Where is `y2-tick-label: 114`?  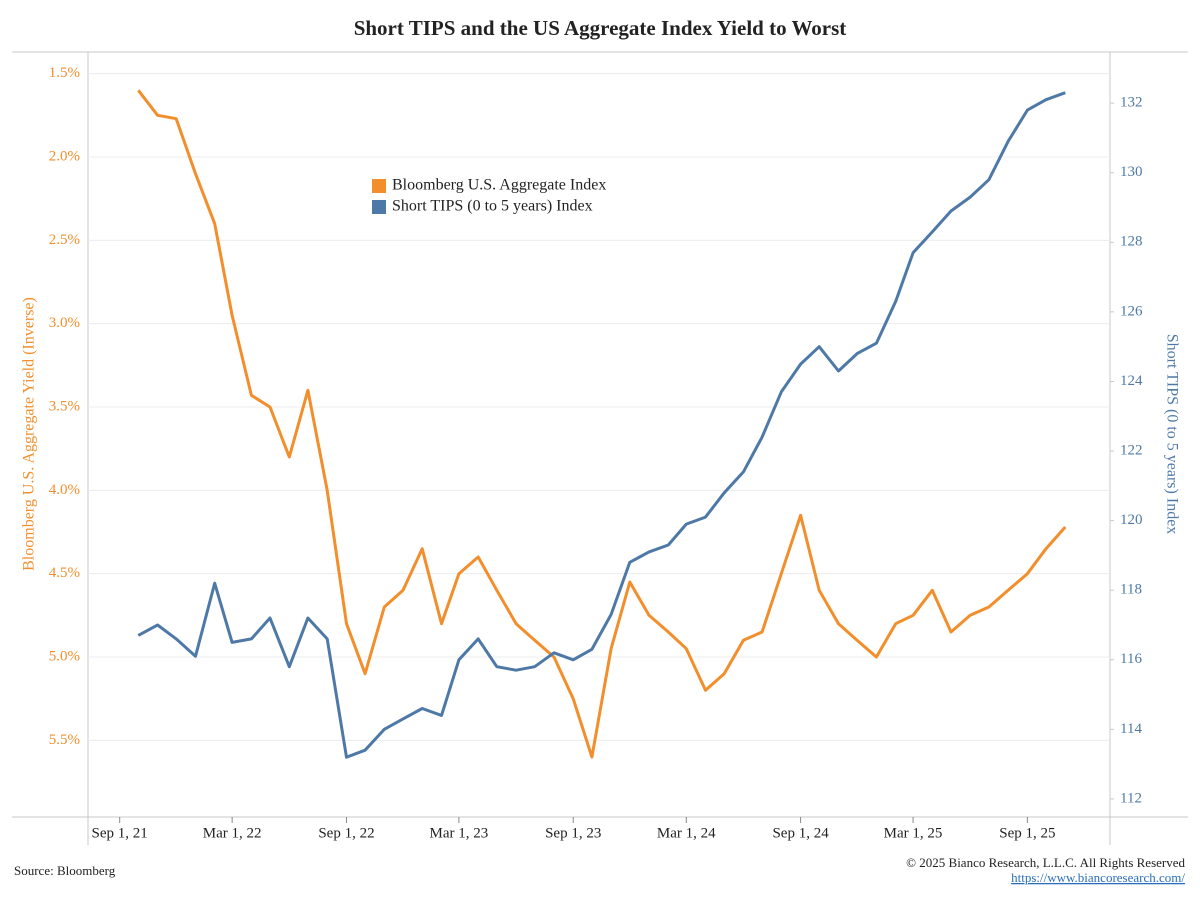 y2-tick-label: 114 is located at coordinates (1131, 729).